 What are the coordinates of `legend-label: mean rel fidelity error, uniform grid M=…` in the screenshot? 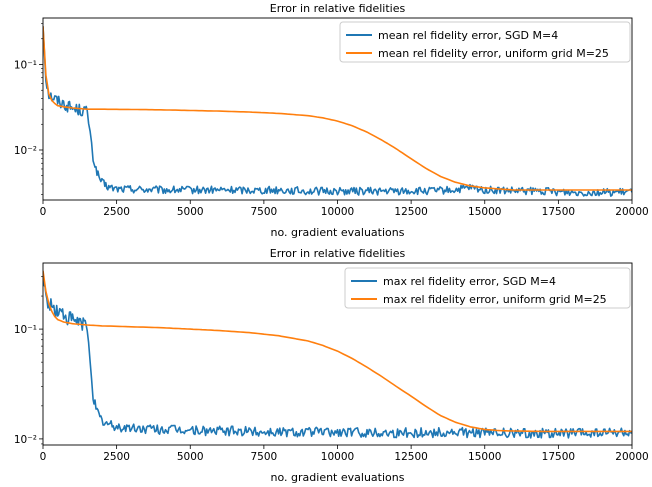 It's located at (493, 53).